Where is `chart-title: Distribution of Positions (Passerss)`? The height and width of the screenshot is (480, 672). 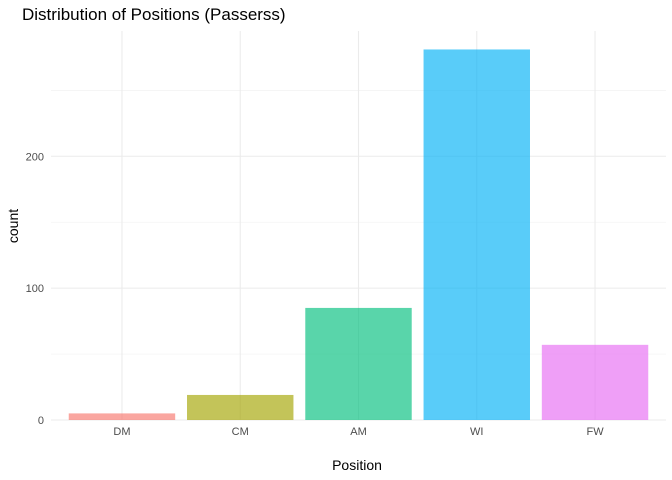 chart-title: Distribution of Positions (Passerss) is located at coordinates (154, 14).